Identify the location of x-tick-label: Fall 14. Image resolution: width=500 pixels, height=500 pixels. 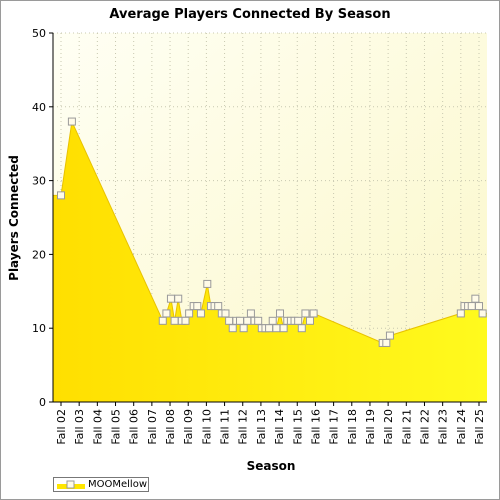
(279, 427).